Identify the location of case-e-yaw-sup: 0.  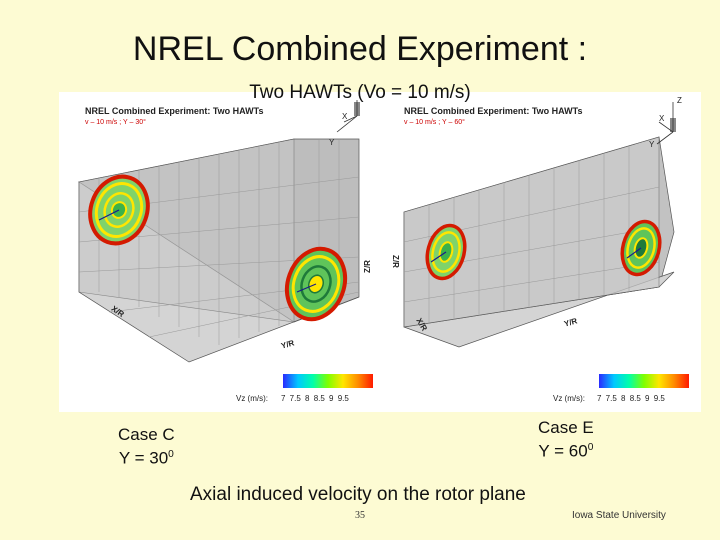
(590, 447).